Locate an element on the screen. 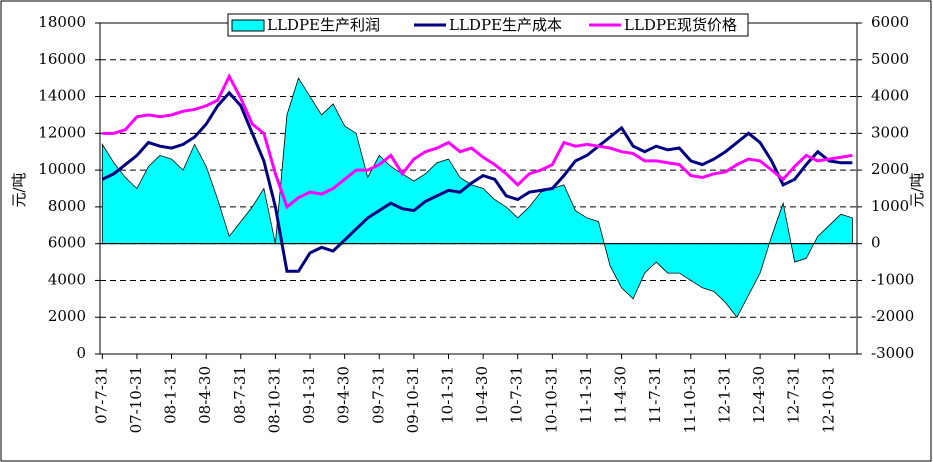  legend-box is located at coordinates (488, 25).